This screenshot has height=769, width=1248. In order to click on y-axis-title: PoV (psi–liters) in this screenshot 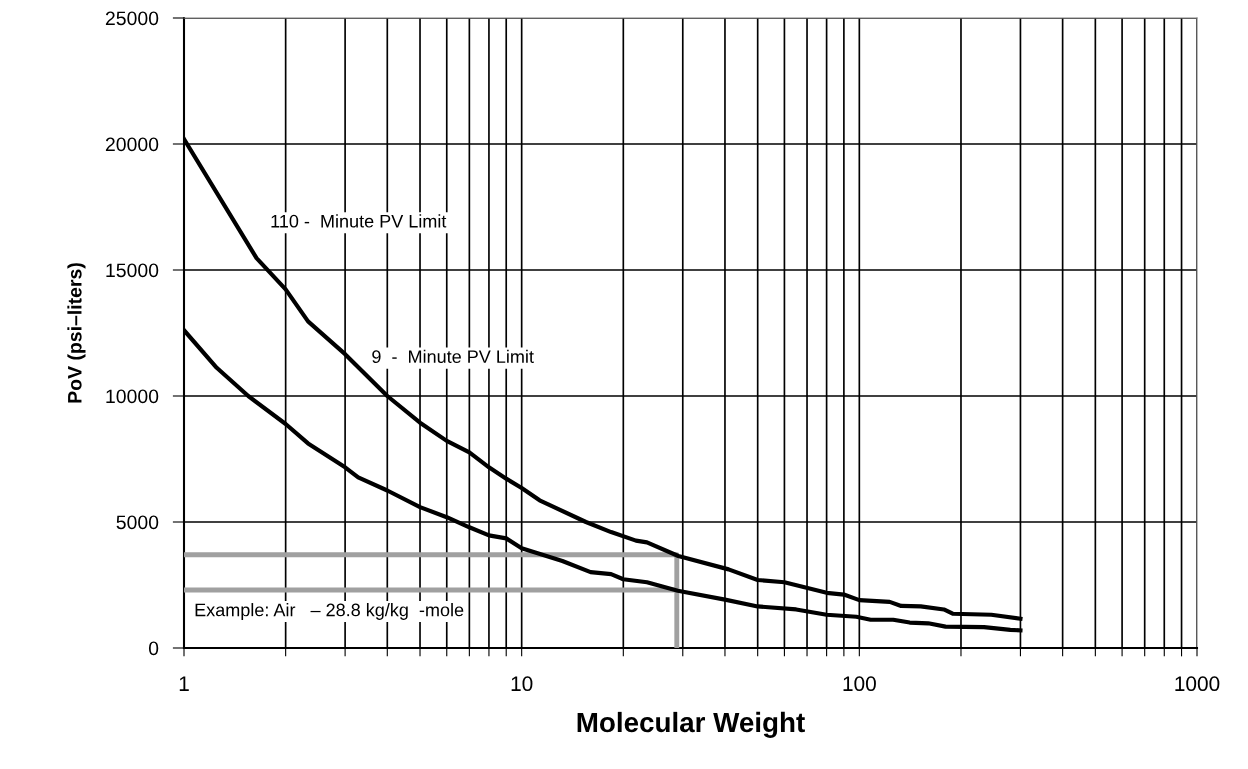, I will do `click(76, 333)`.